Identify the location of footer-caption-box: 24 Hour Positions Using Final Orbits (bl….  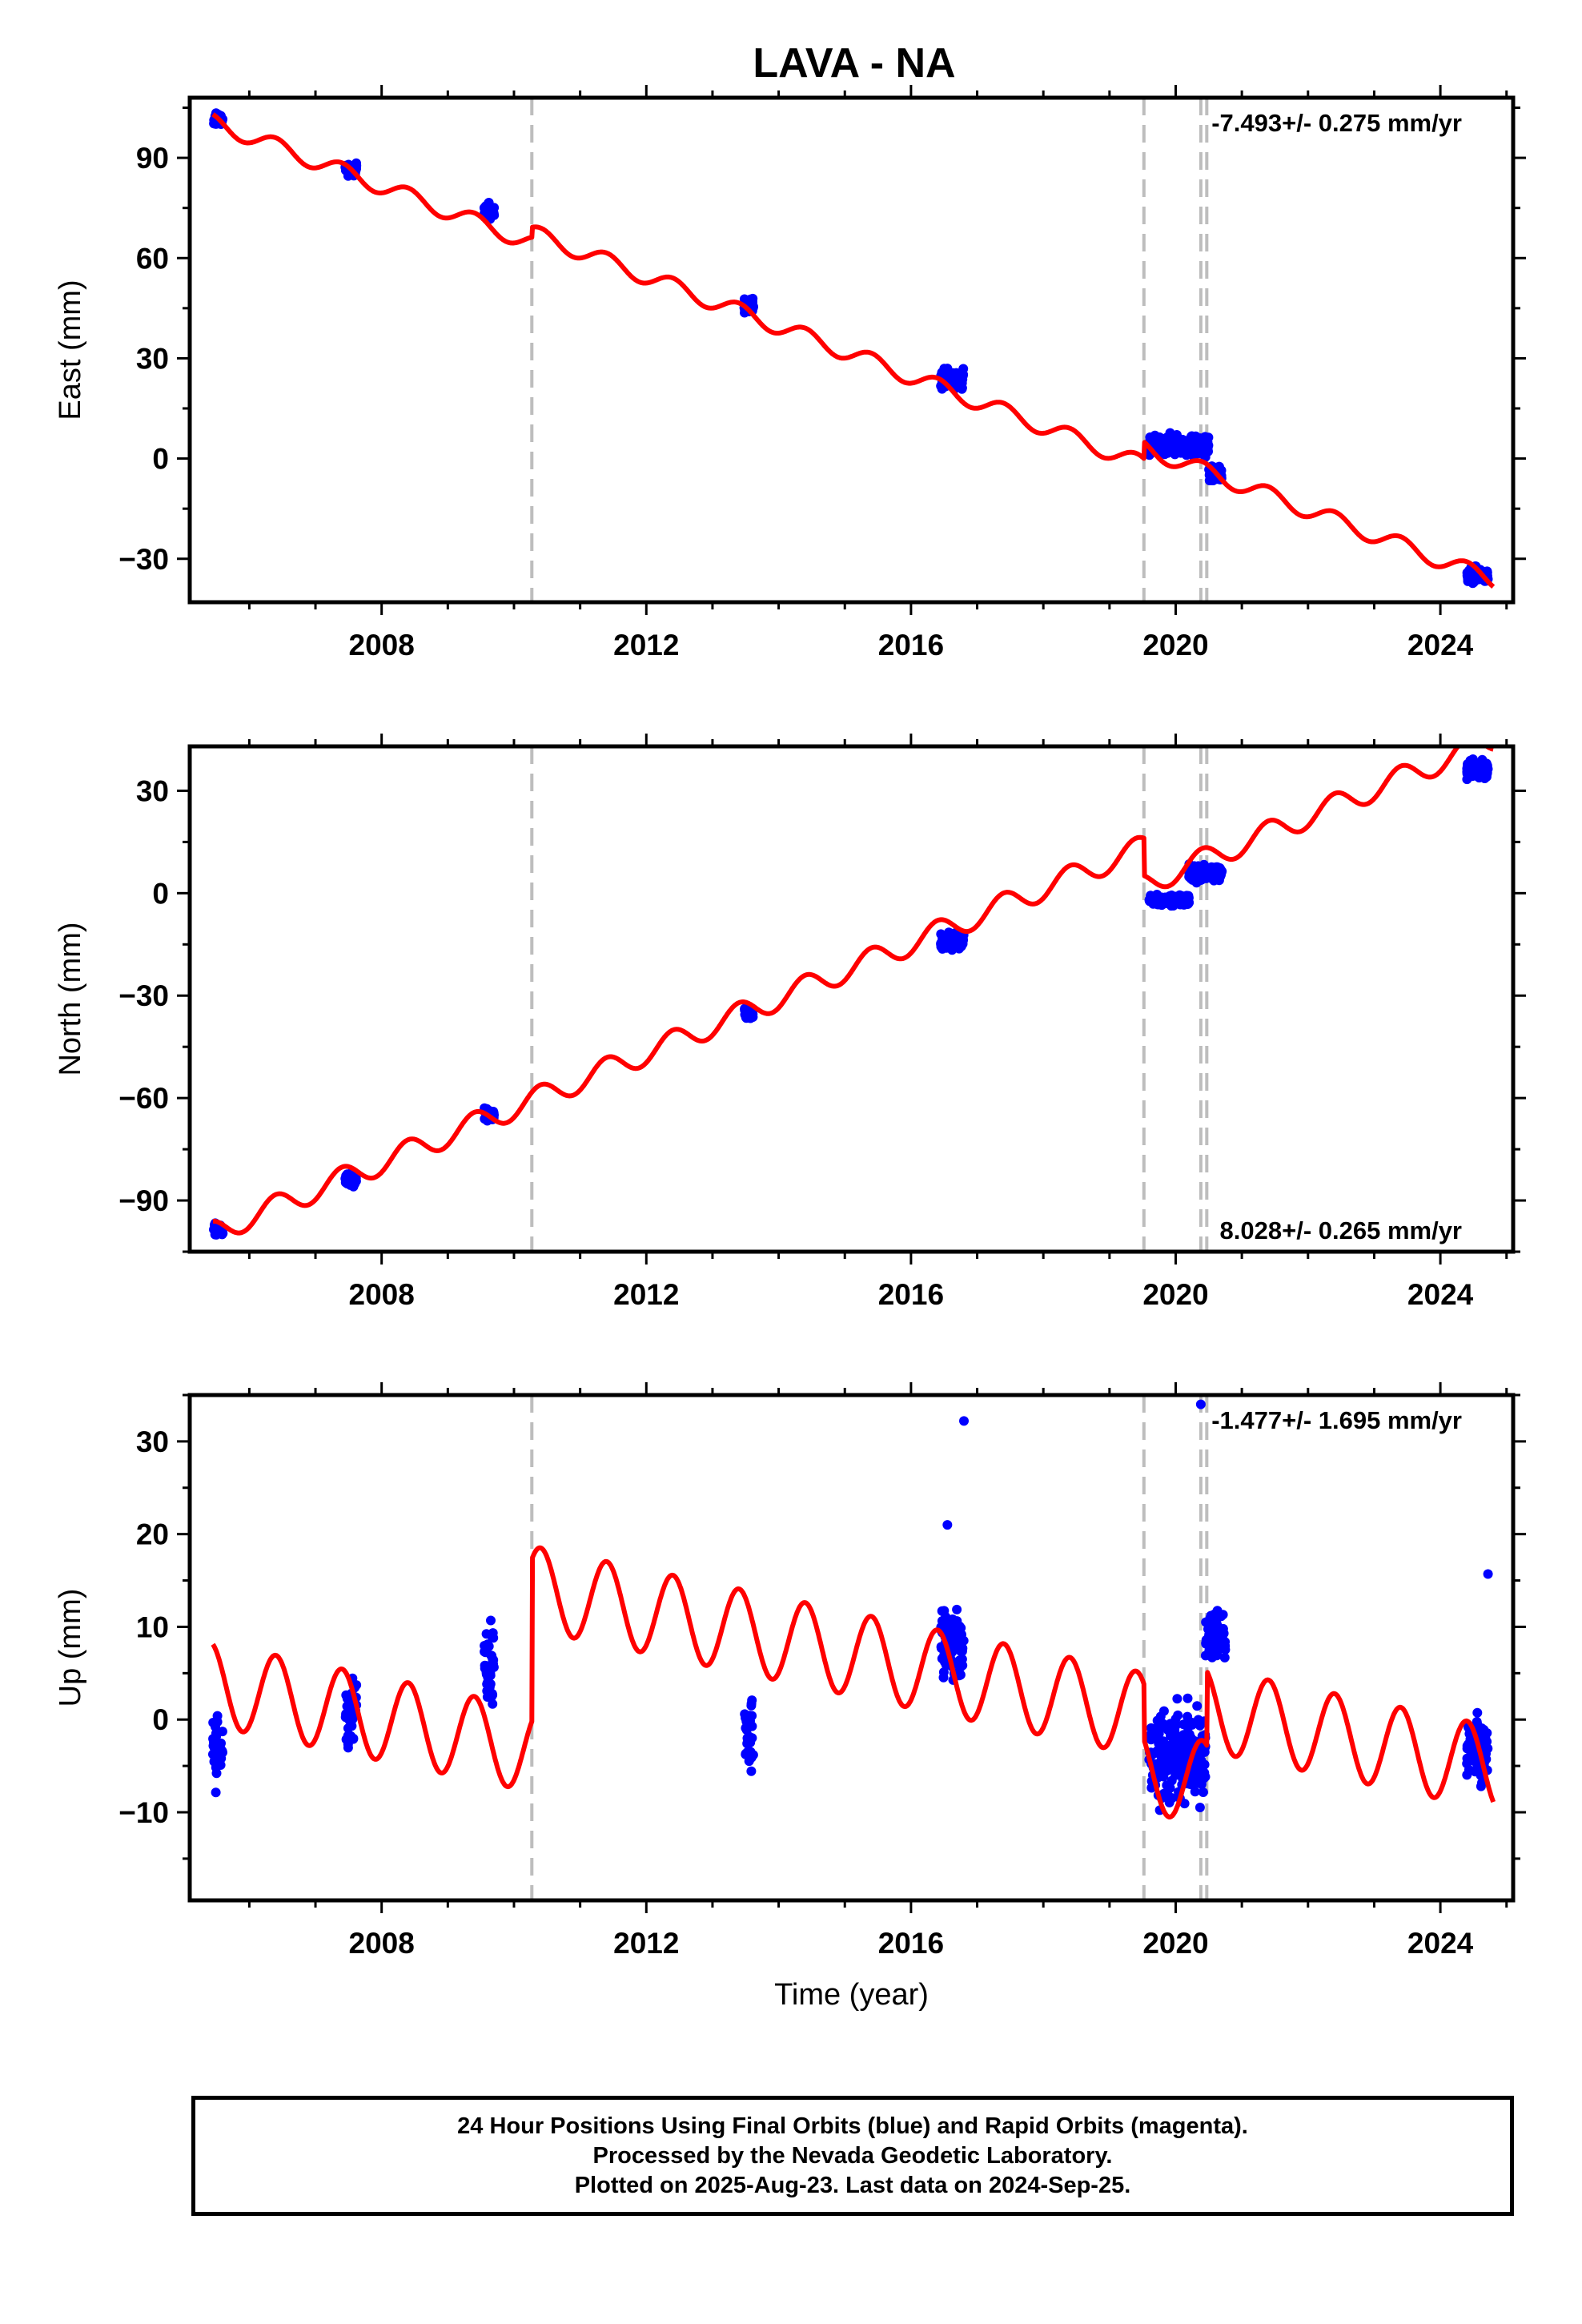
(852, 2156).